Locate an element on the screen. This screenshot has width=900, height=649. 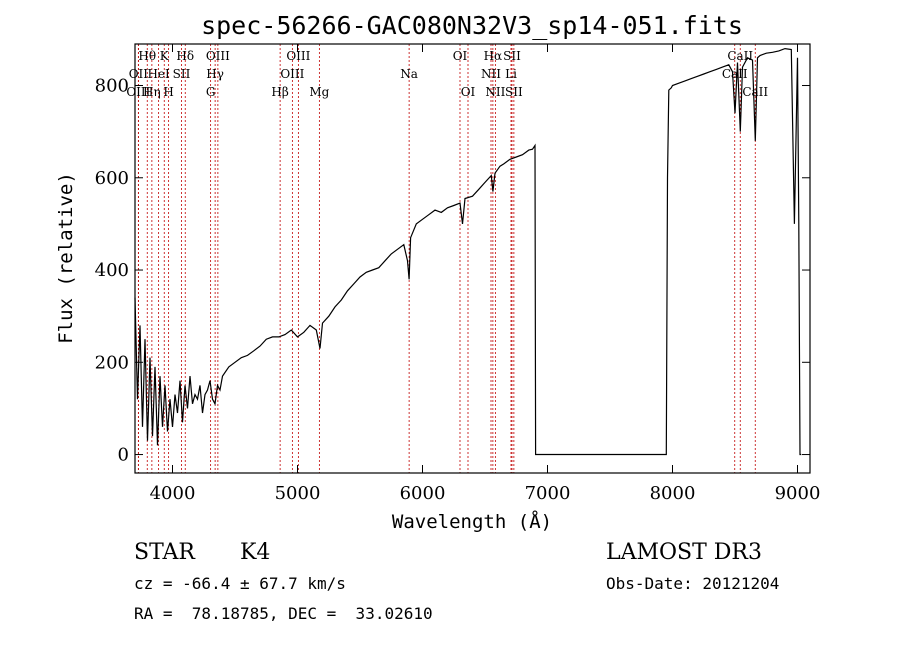
y-tick-label: 400 is located at coordinates (112, 270).